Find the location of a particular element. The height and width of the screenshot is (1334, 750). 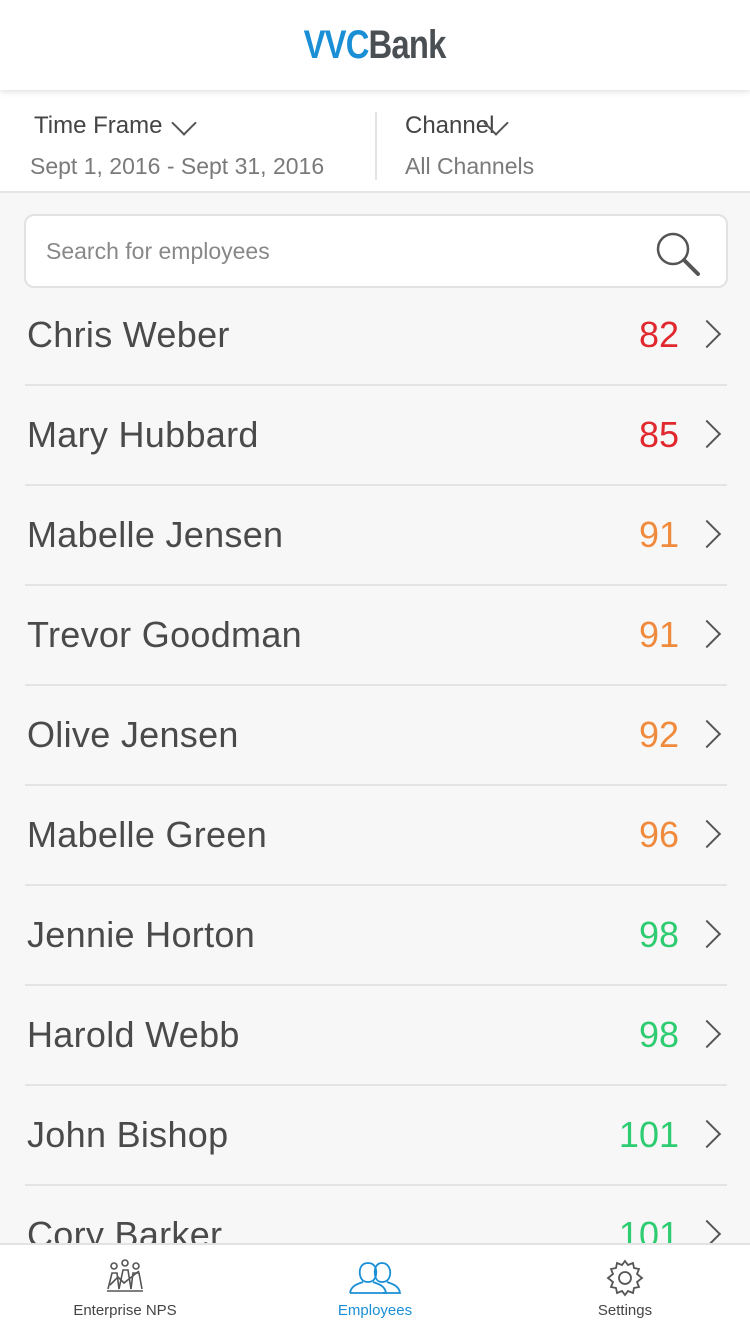

tab-bar: Enterprise NPS Employees Settings is located at coordinates (375, 1288).